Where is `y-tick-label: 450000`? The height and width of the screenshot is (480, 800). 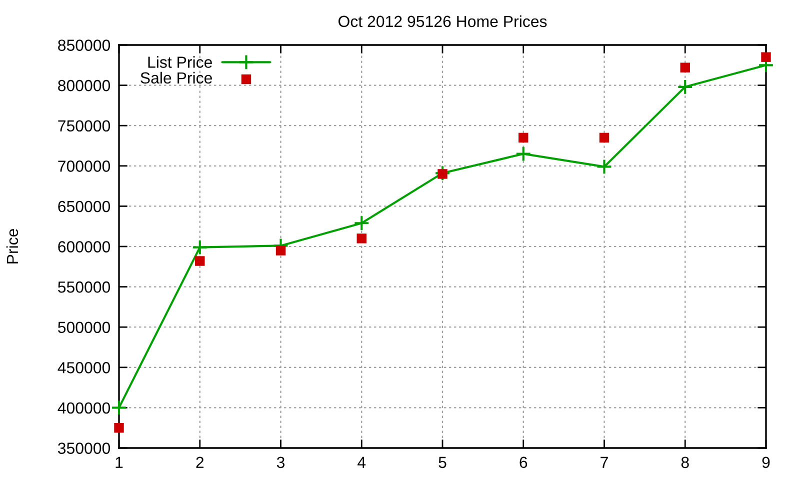
y-tick-label: 450000 is located at coordinates (84, 368).